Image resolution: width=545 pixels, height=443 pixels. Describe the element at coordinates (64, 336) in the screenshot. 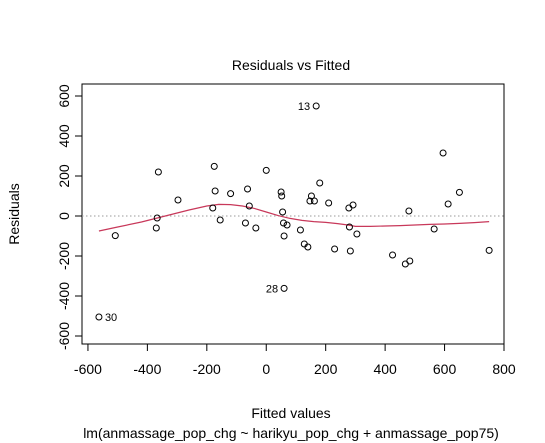

I see `y-tick-label: -600` at that location.